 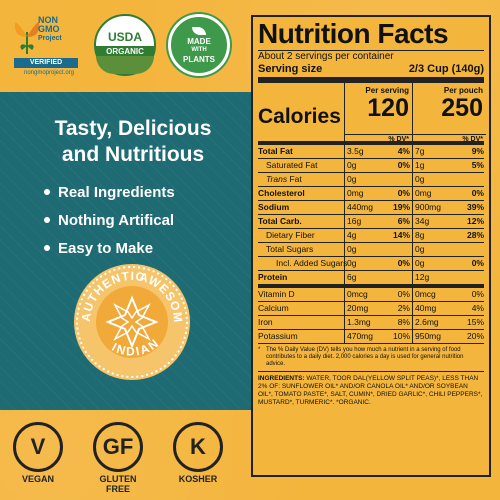 I want to click on calories-label: Calories, so click(x=299, y=116).